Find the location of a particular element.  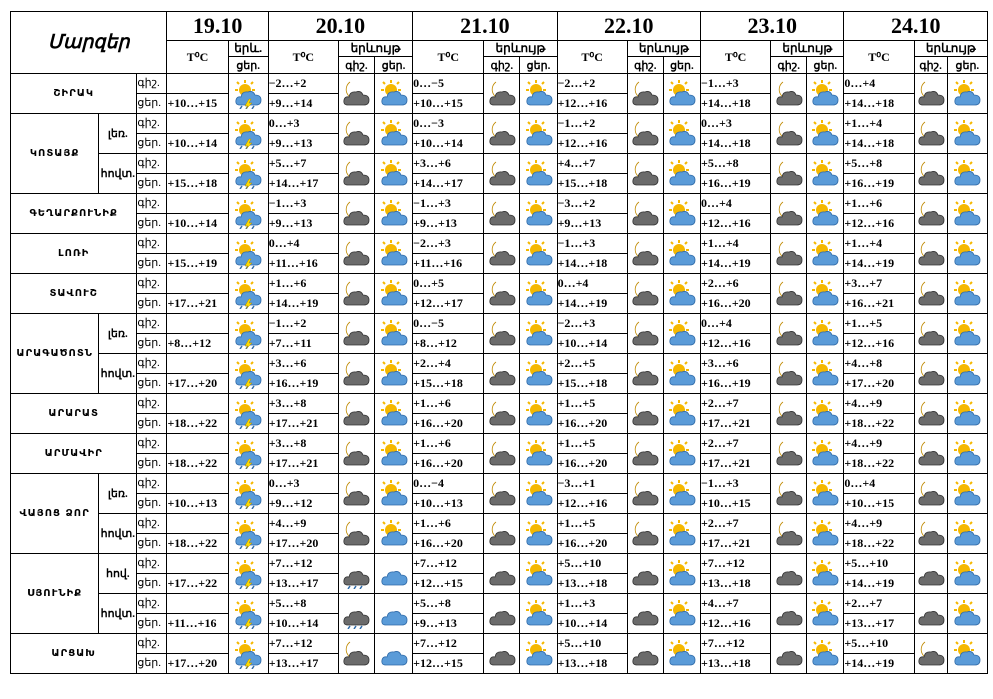

temp-night: +5…+8 is located at coordinates (879, 163).